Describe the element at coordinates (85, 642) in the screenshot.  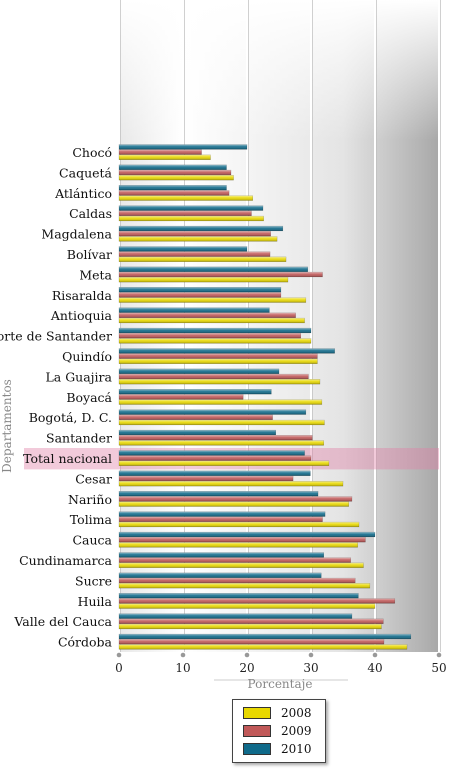
I see `category-label: Córdoba` at that location.